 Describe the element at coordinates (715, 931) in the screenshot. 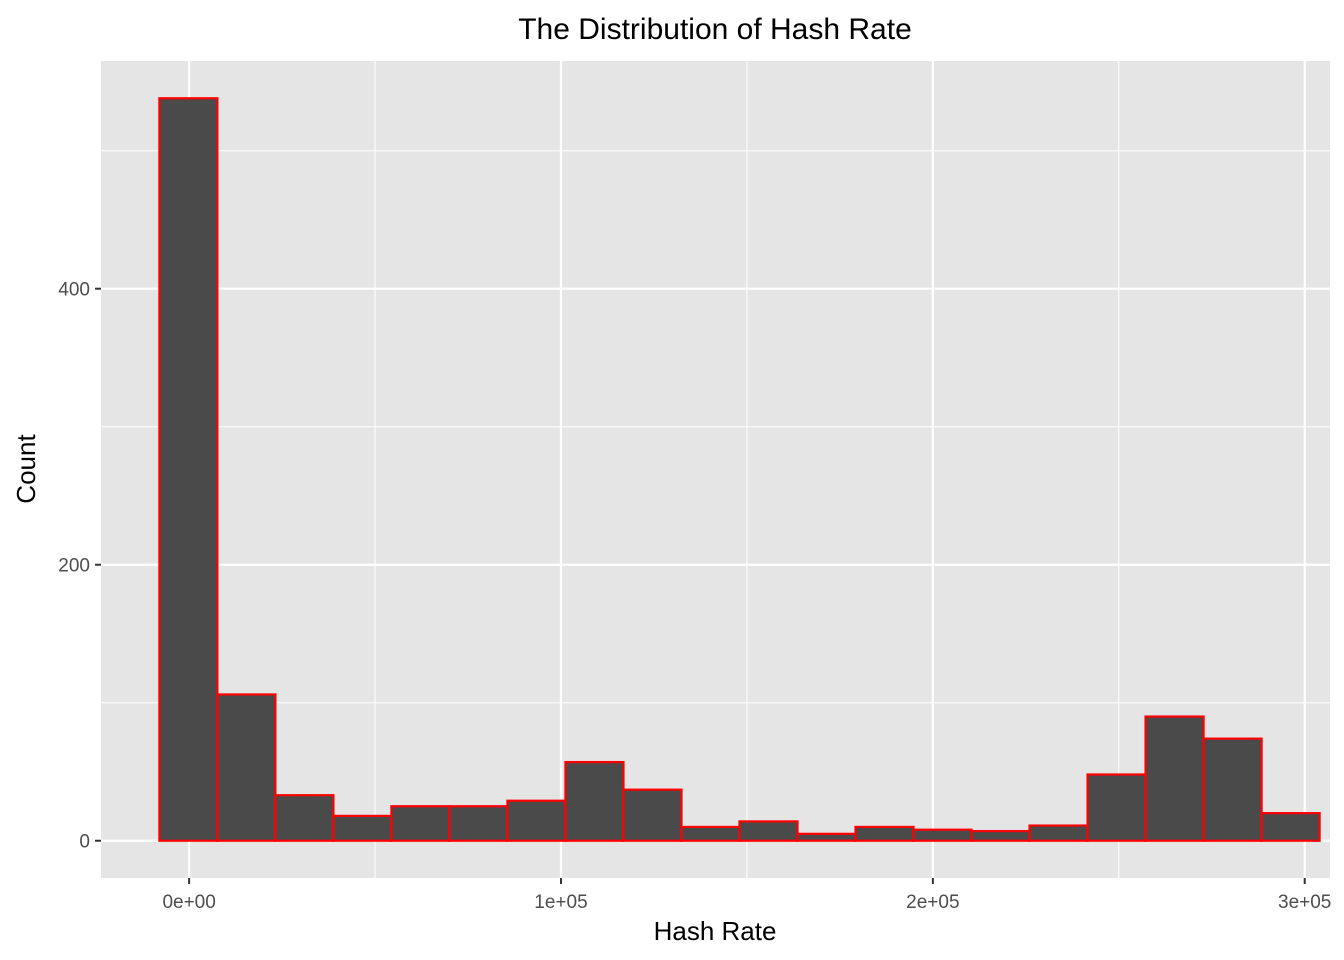

I see `x-axis-title: Hash Rate` at that location.